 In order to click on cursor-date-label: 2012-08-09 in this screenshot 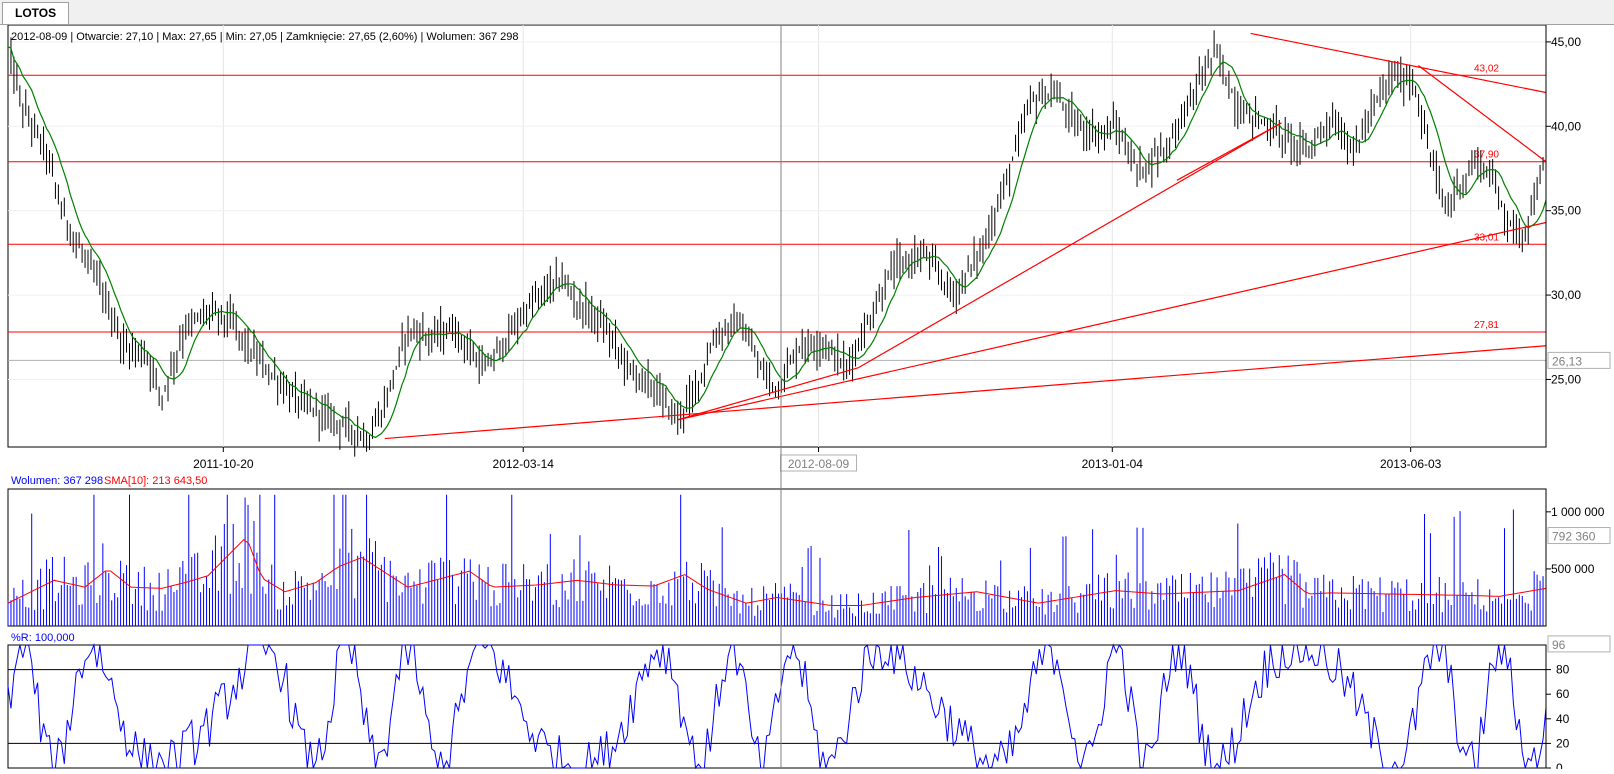, I will do `click(819, 464)`.